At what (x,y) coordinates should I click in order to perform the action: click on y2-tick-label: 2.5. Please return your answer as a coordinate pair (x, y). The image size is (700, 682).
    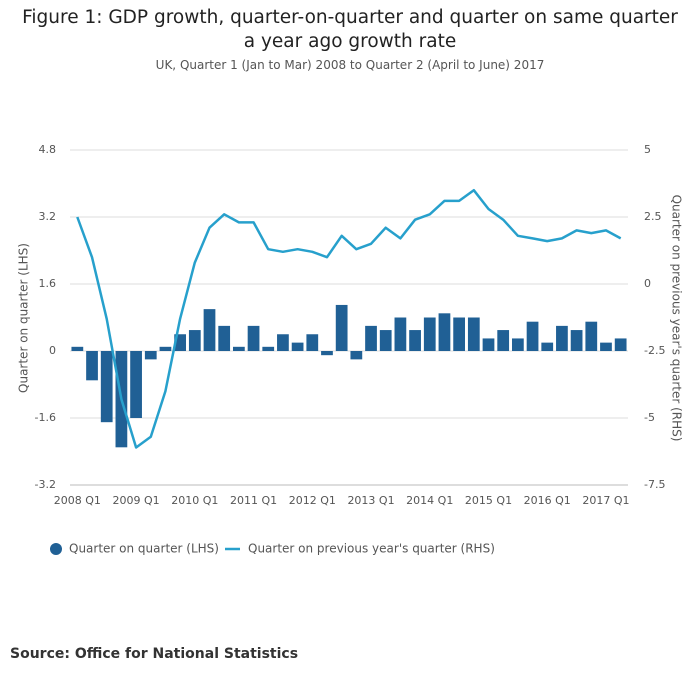
    Looking at the image, I should click on (653, 216).